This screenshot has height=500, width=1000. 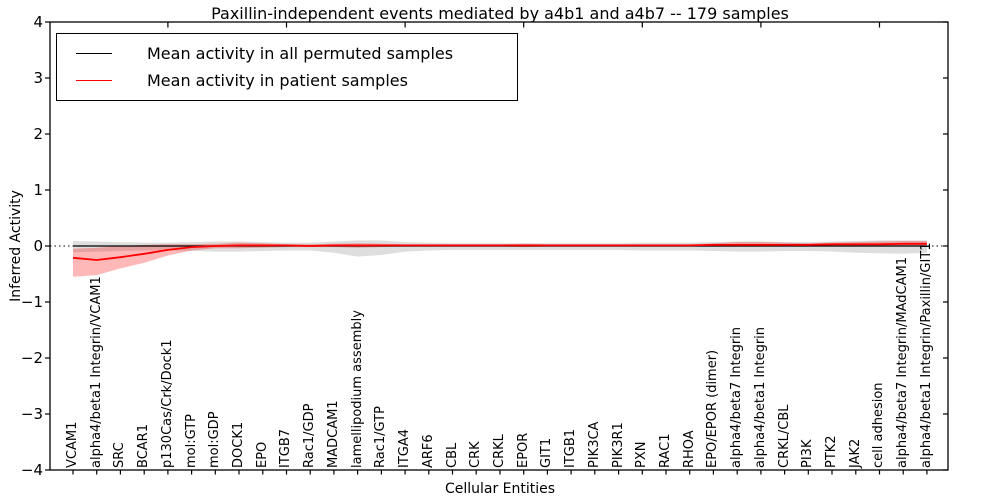 What do you see at coordinates (38, 246) in the screenshot?
I see `y-tick-label: 0` at bounding box center [38, 246].